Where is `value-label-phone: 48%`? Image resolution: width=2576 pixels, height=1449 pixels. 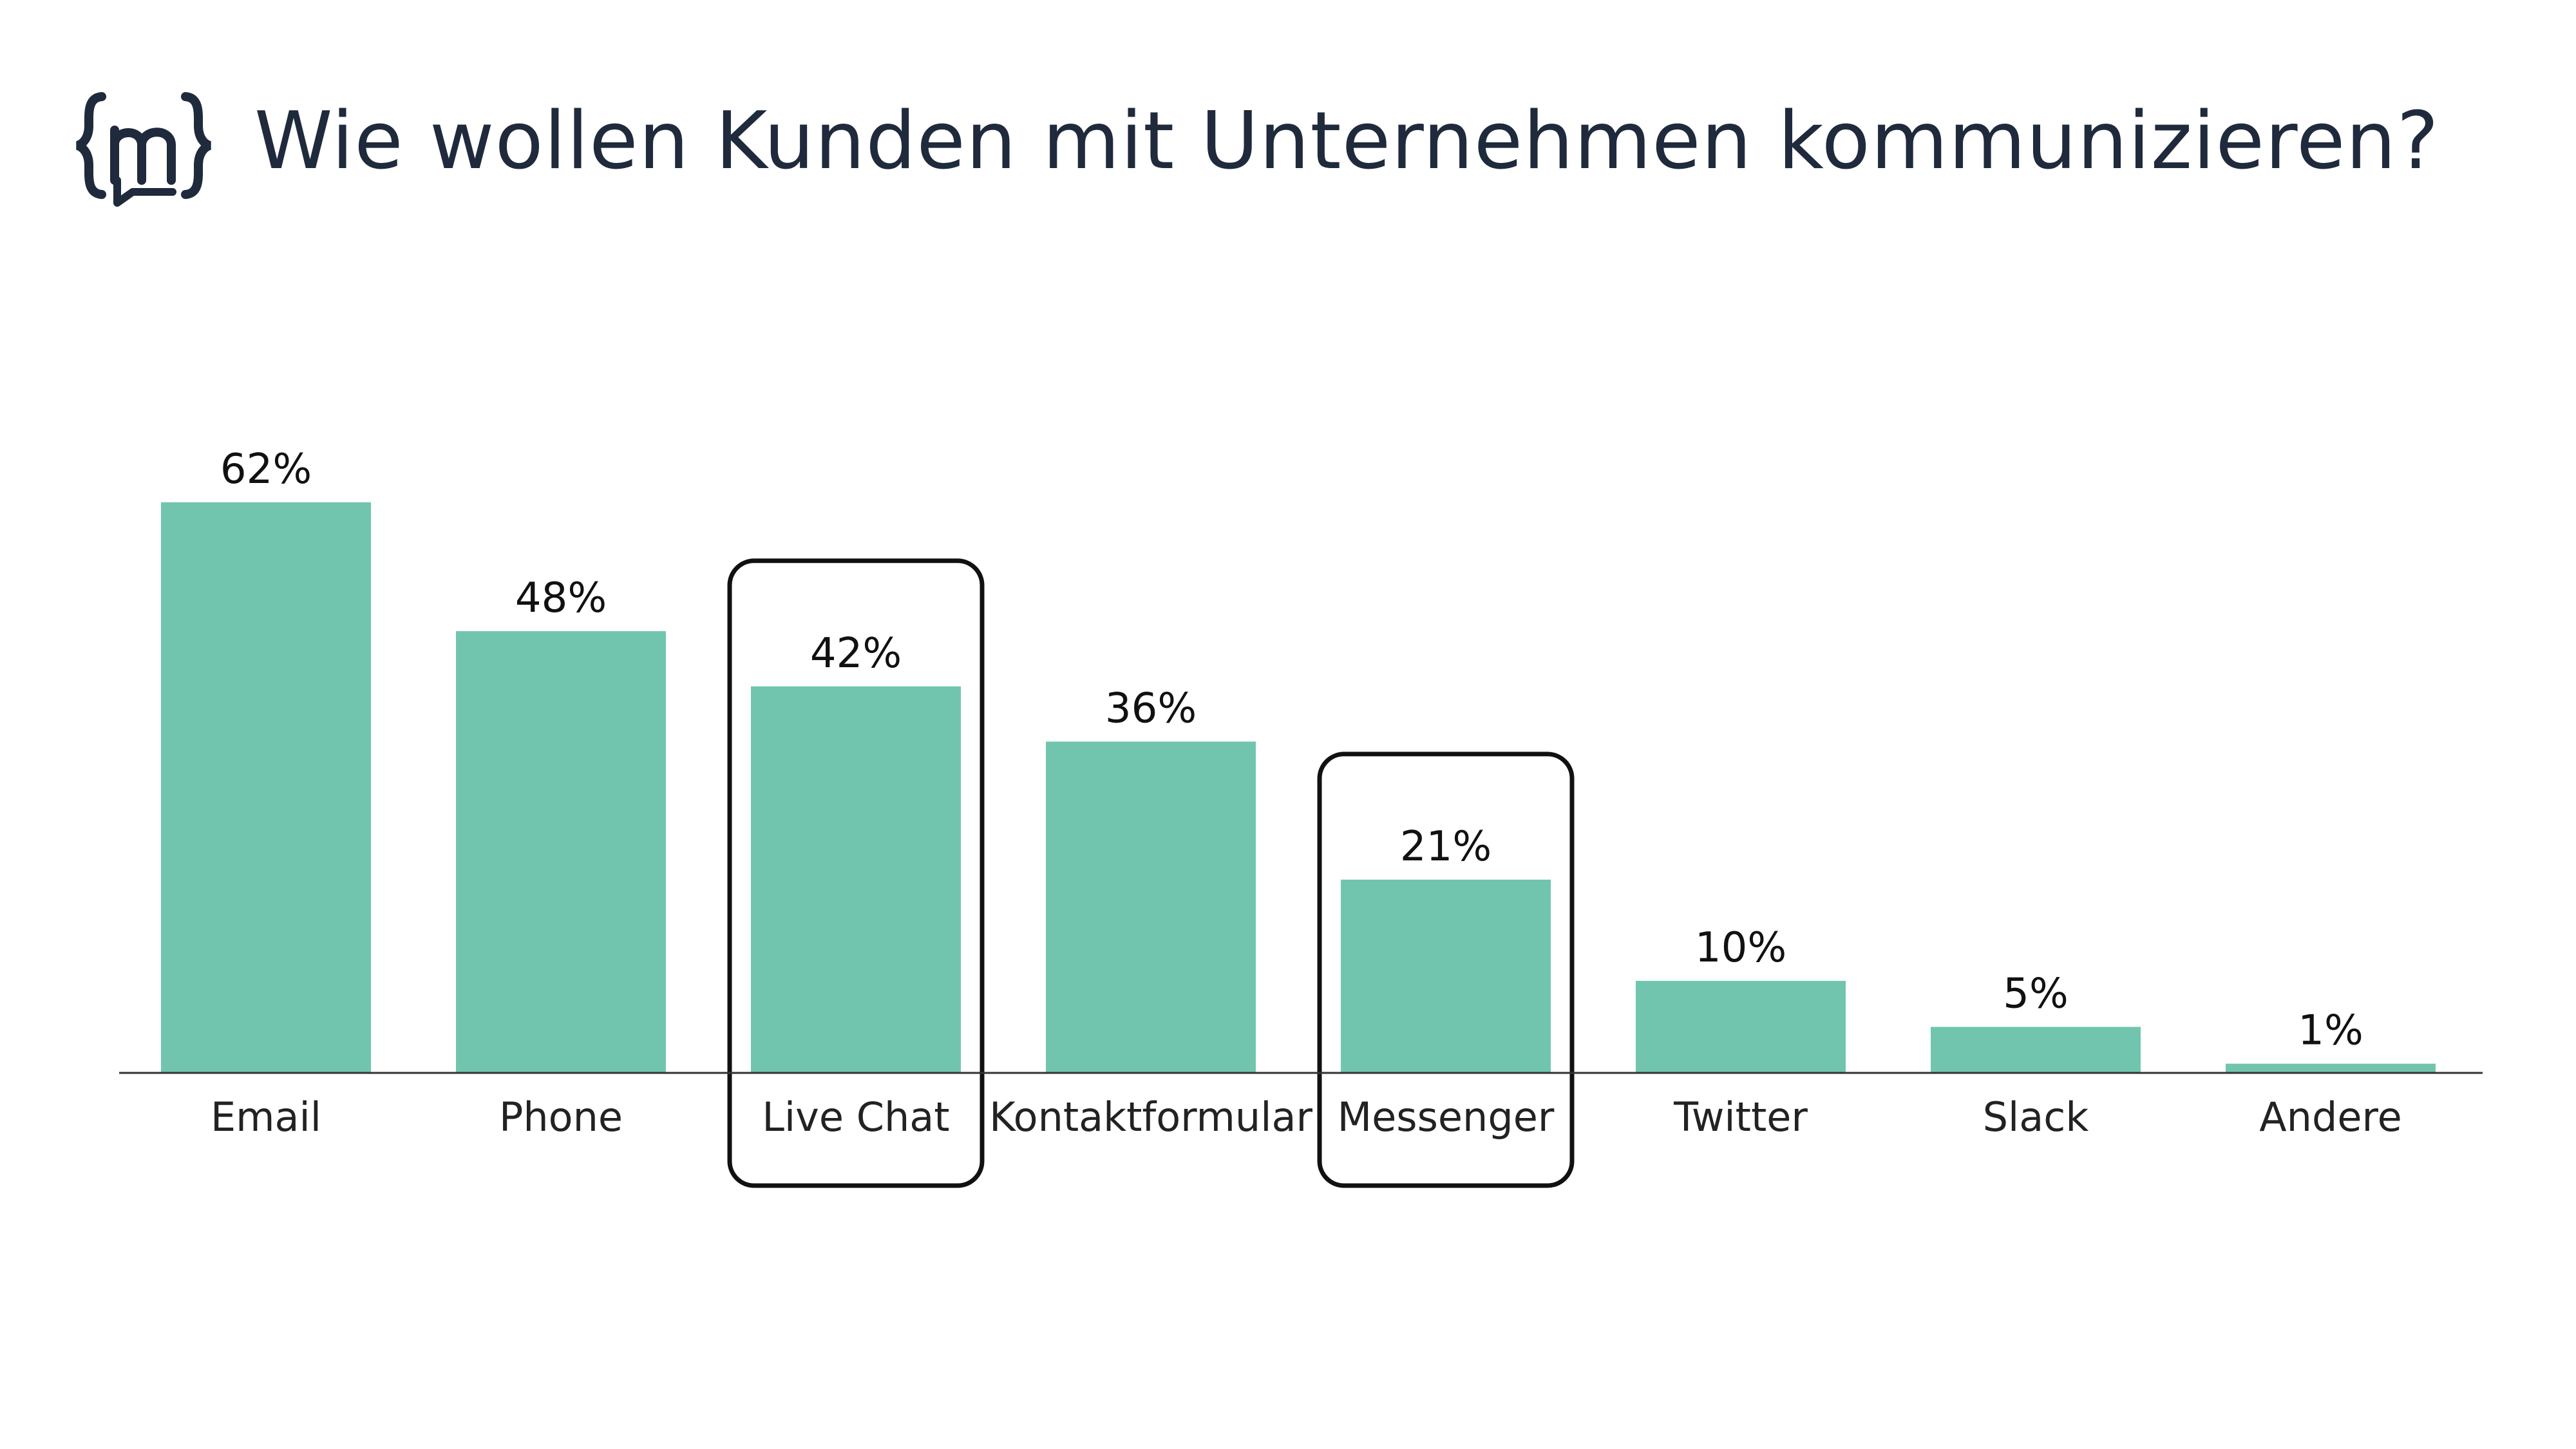 value-label-phone: 48% is located at coordinates (561, 598).